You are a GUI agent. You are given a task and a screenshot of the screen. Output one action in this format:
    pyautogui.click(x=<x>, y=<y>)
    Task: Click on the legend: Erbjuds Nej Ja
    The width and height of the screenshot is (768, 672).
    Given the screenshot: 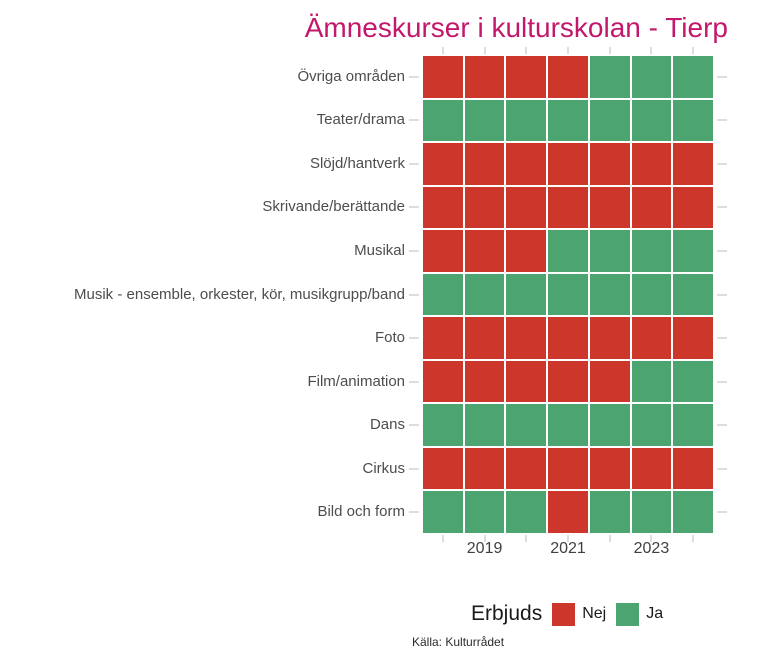 What is the action you would take?
    pyautogui.click(x=572, y=614)
    